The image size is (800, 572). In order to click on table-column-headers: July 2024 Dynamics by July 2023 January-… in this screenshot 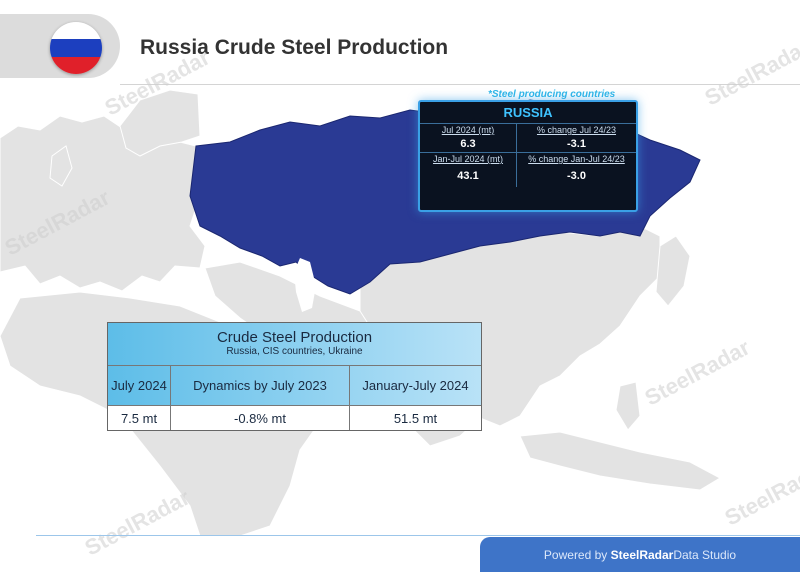, I will do `click(294, 386)`.